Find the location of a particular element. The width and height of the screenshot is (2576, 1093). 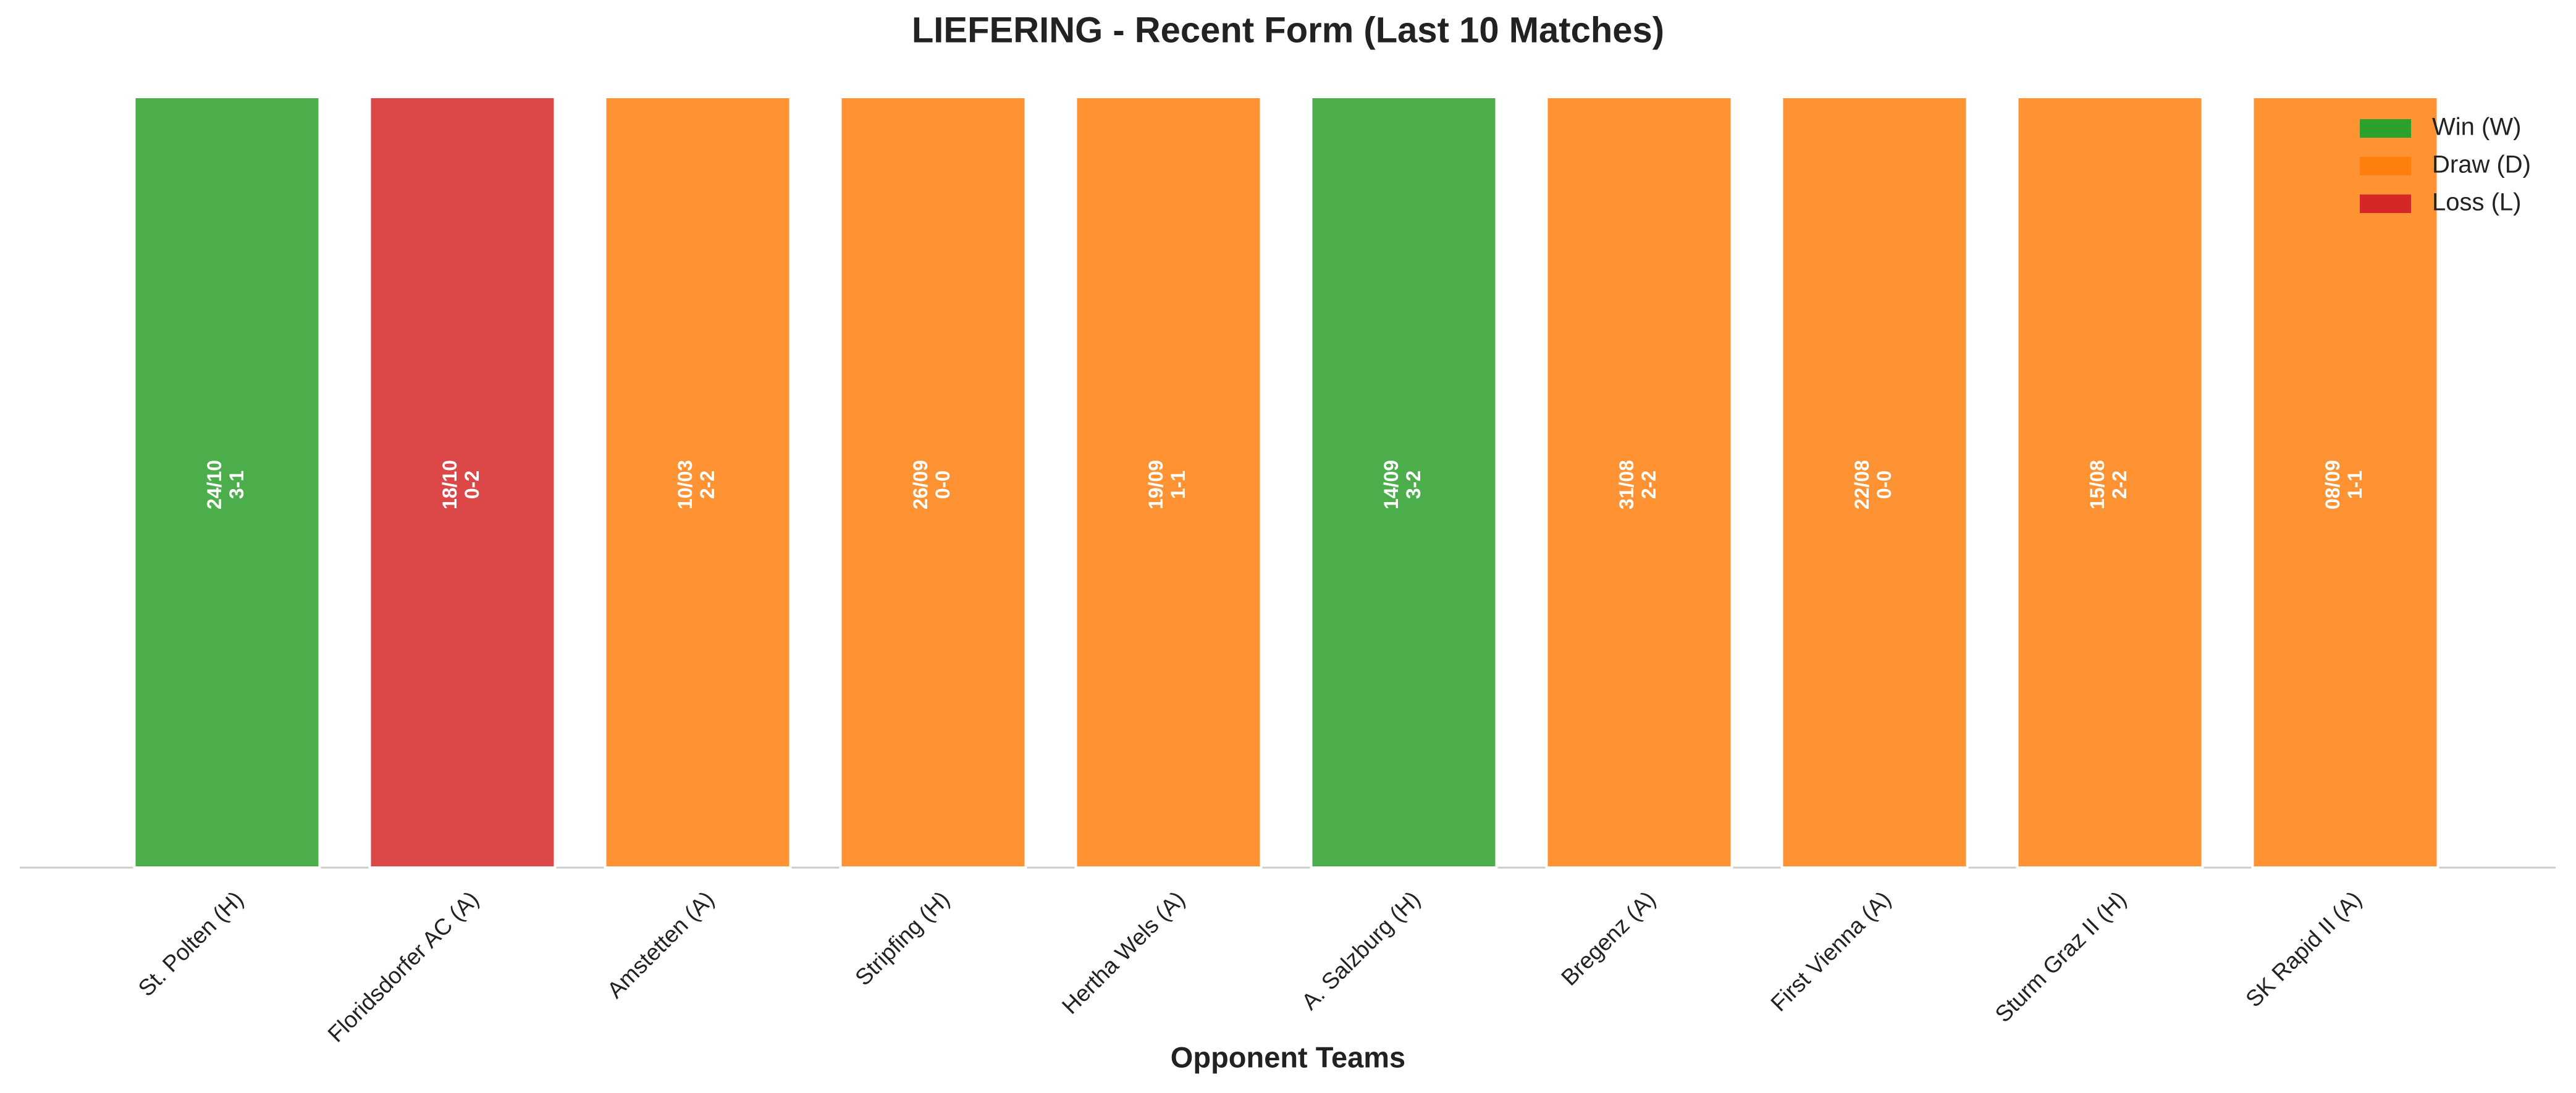

bar-label: 19/09 1-1 is located at coordinates (1167, 484).